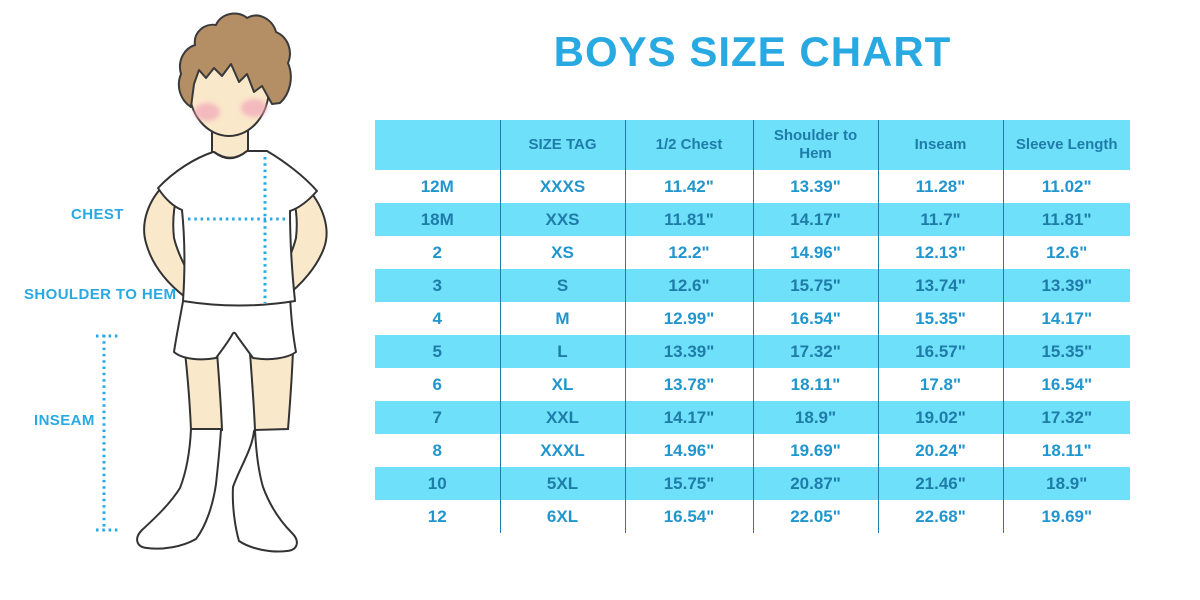 The image size is (1200, 600). I want to click on sleeve-length-cell: 18.11", so click(1066, 450).